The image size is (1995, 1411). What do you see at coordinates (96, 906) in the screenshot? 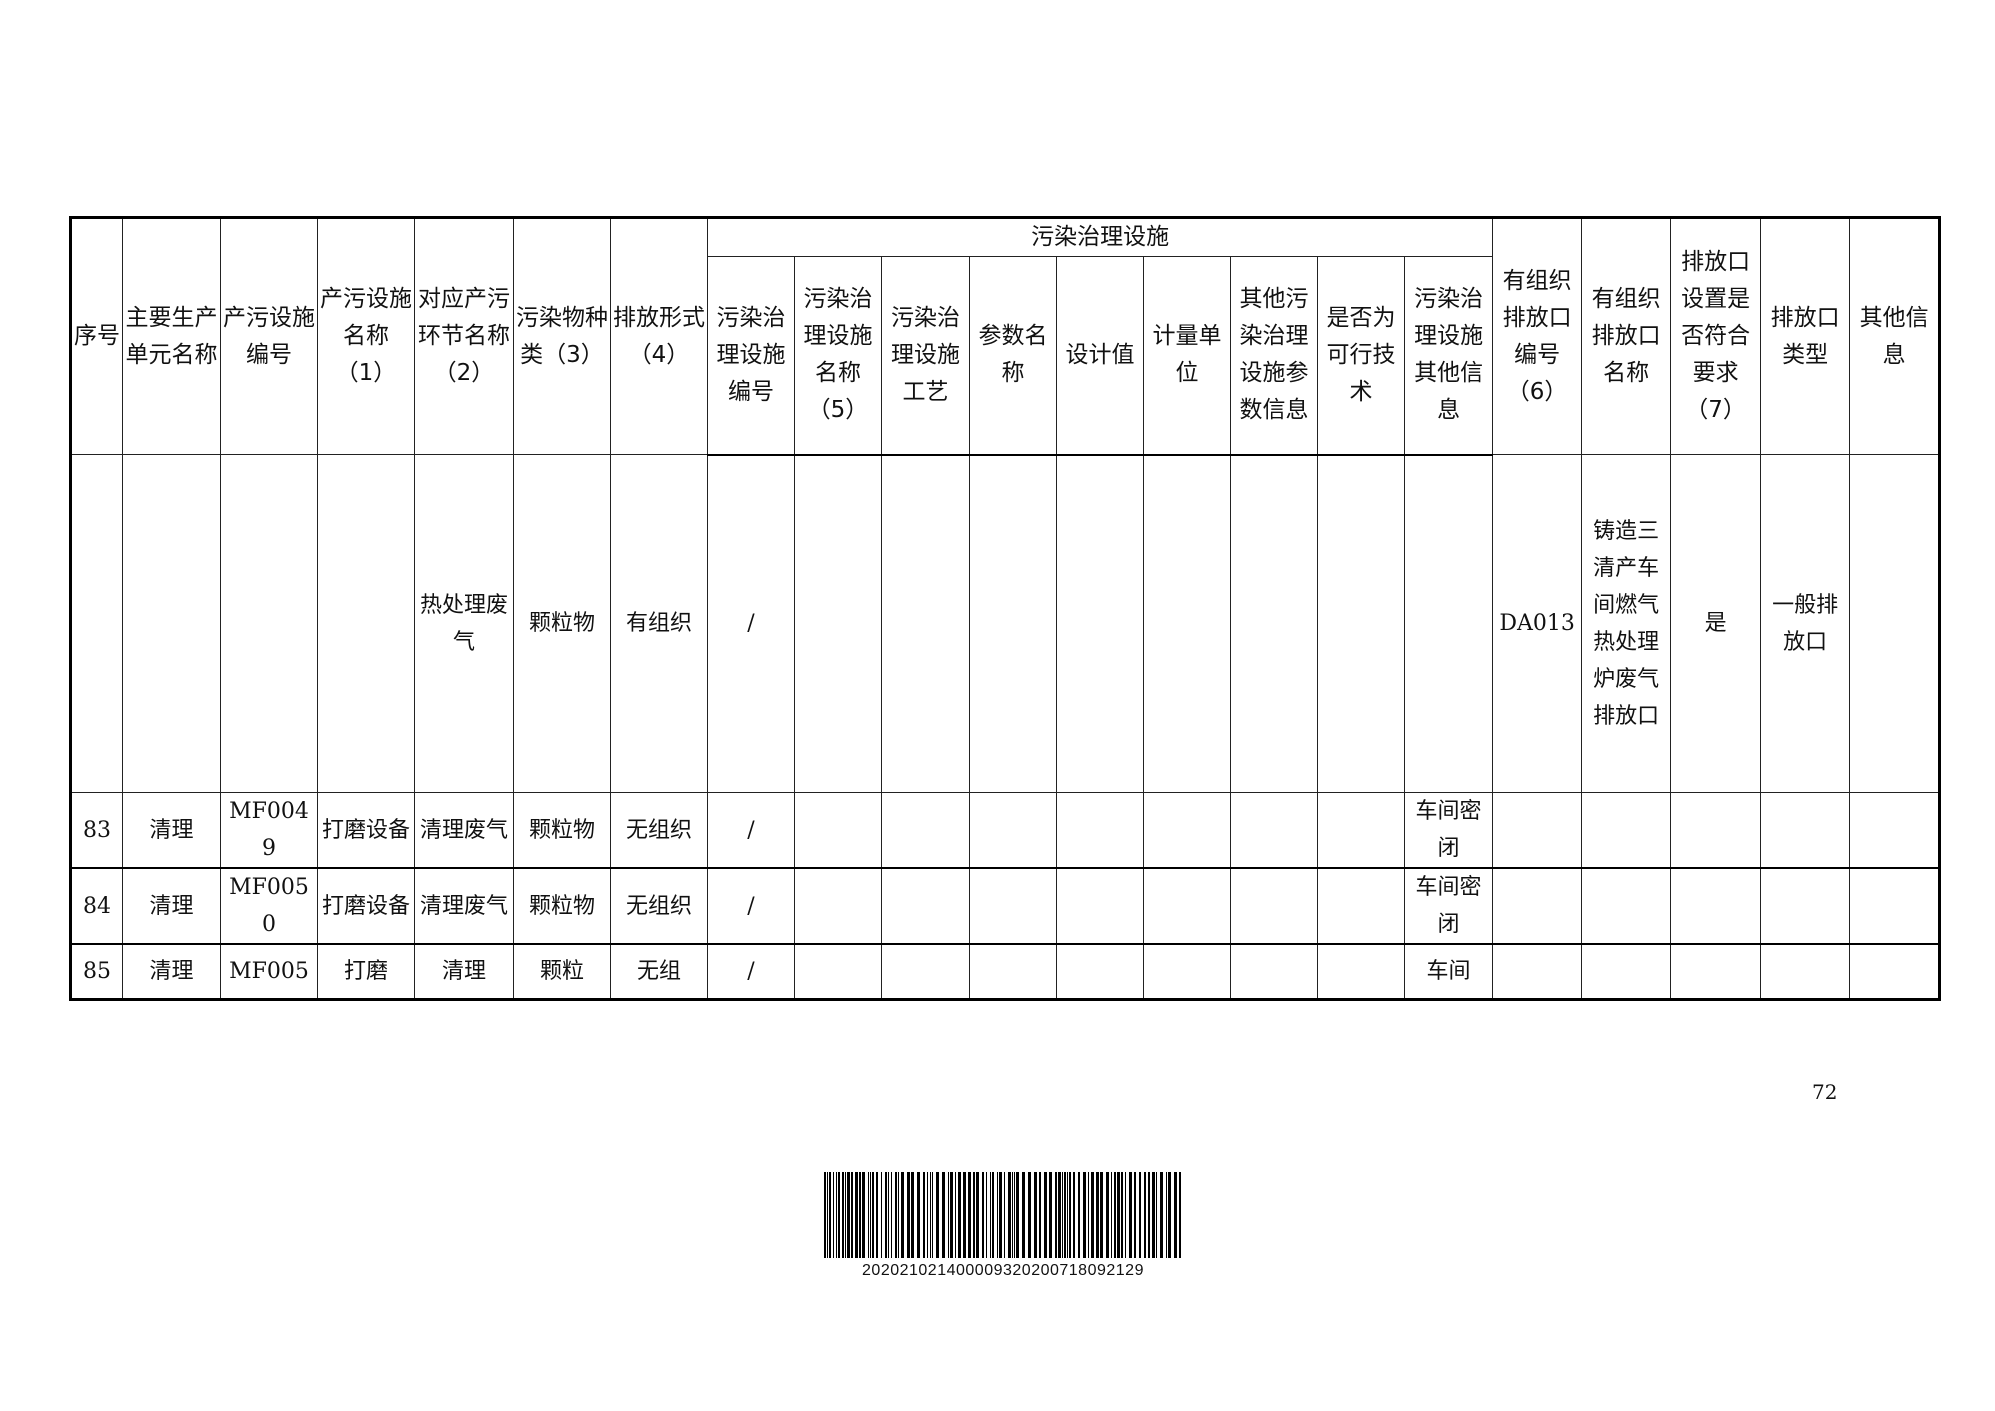
I see `table-cell: 84` at bounding box center [96, 906].